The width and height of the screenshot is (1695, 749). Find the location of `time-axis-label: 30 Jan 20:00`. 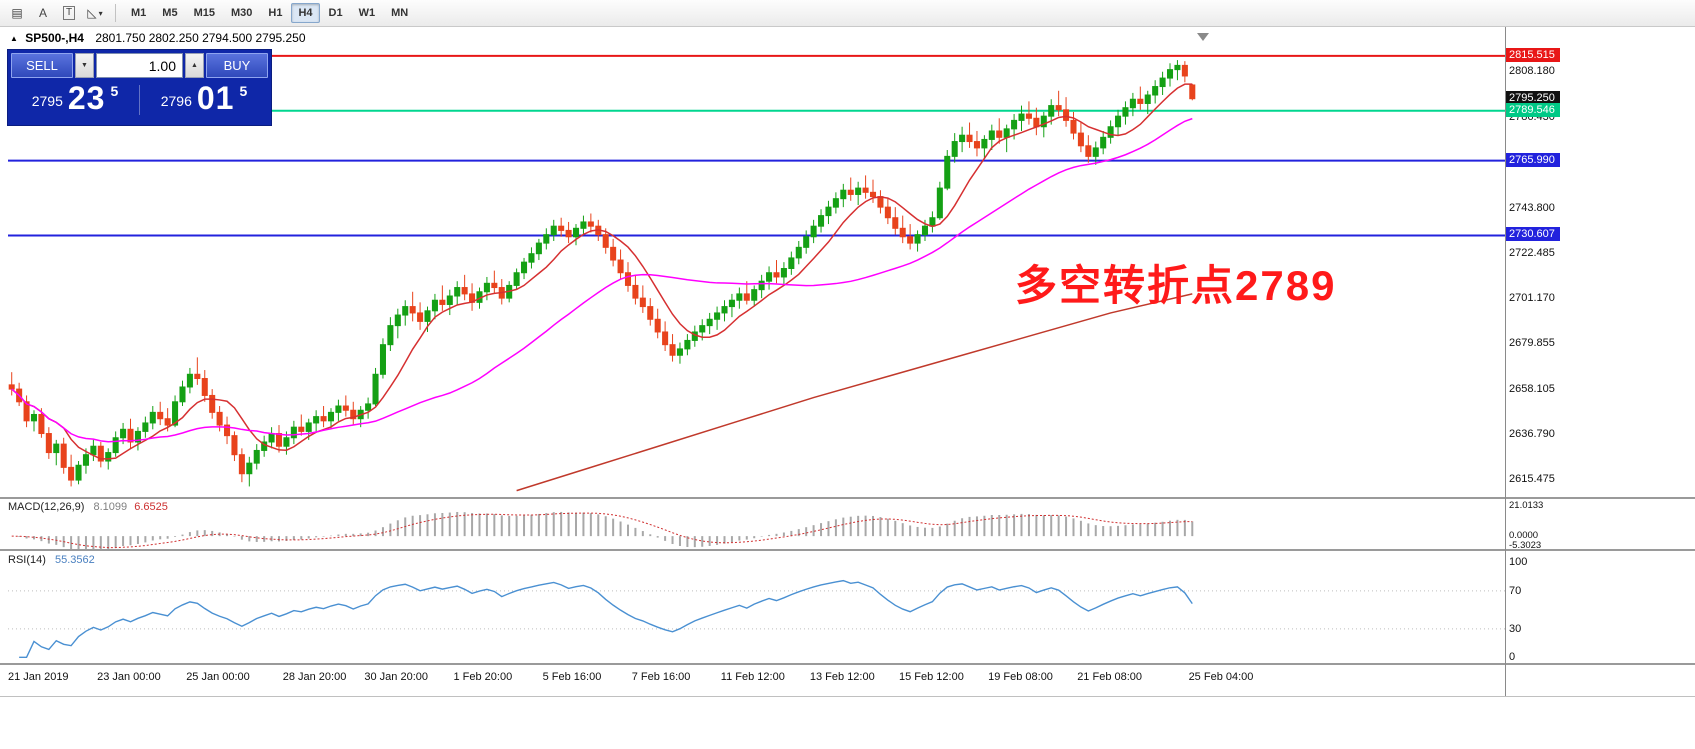

time-axis-label: 30 Jan 20:00 is located at coordinates (396, 677).